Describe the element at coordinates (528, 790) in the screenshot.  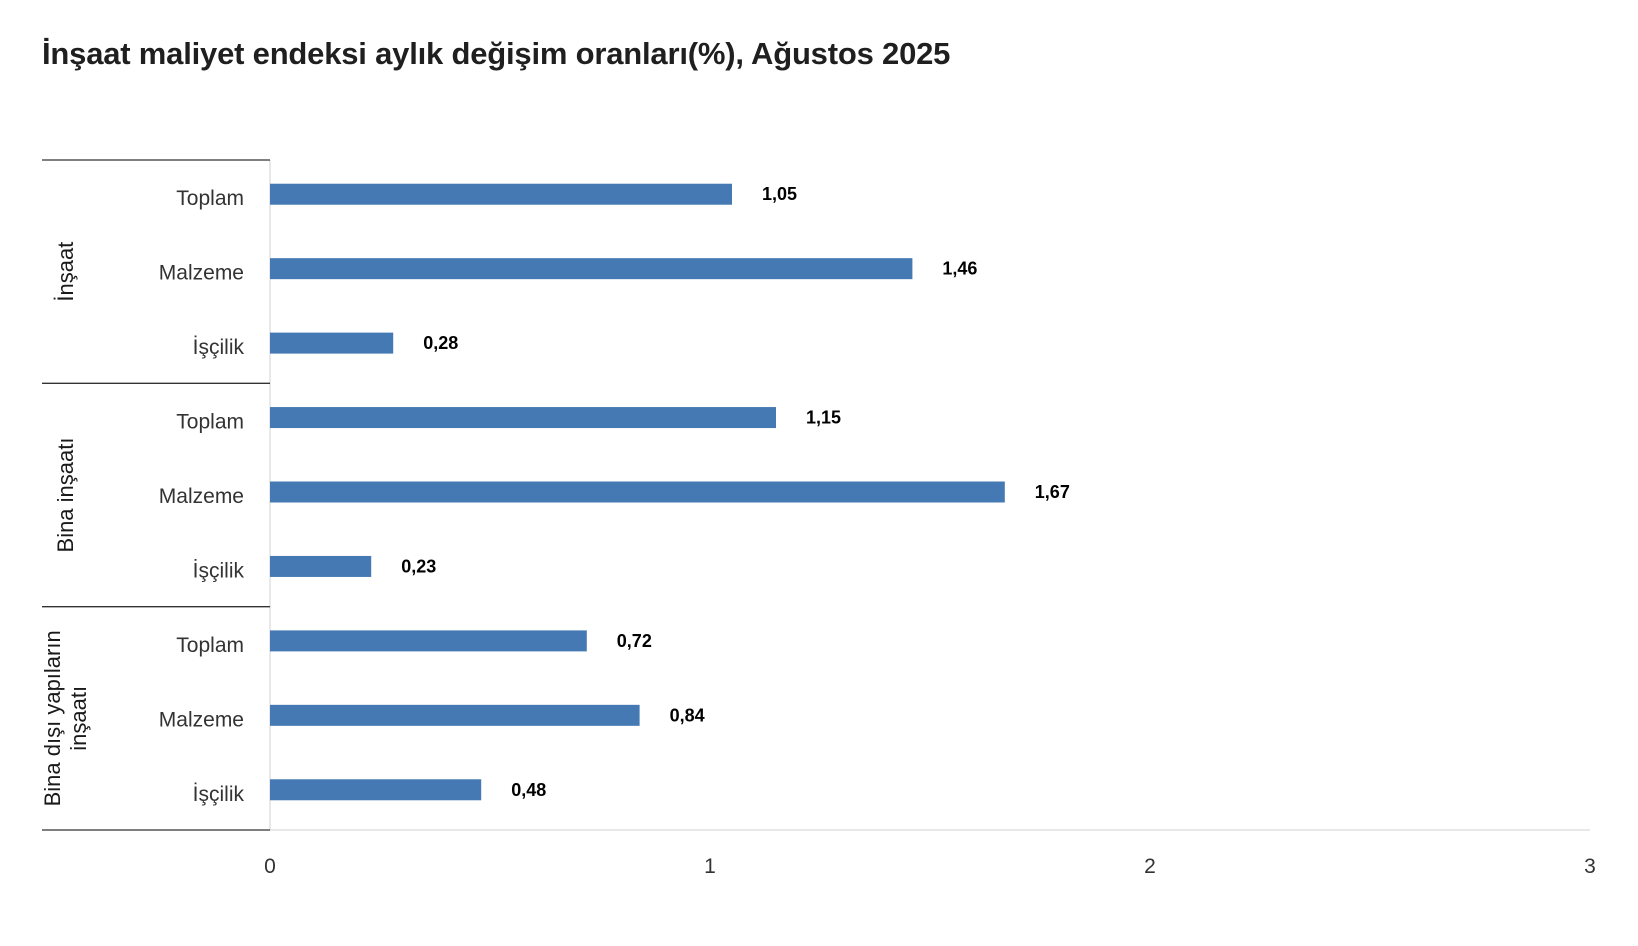
I see `data-label: 0,48` at that location.